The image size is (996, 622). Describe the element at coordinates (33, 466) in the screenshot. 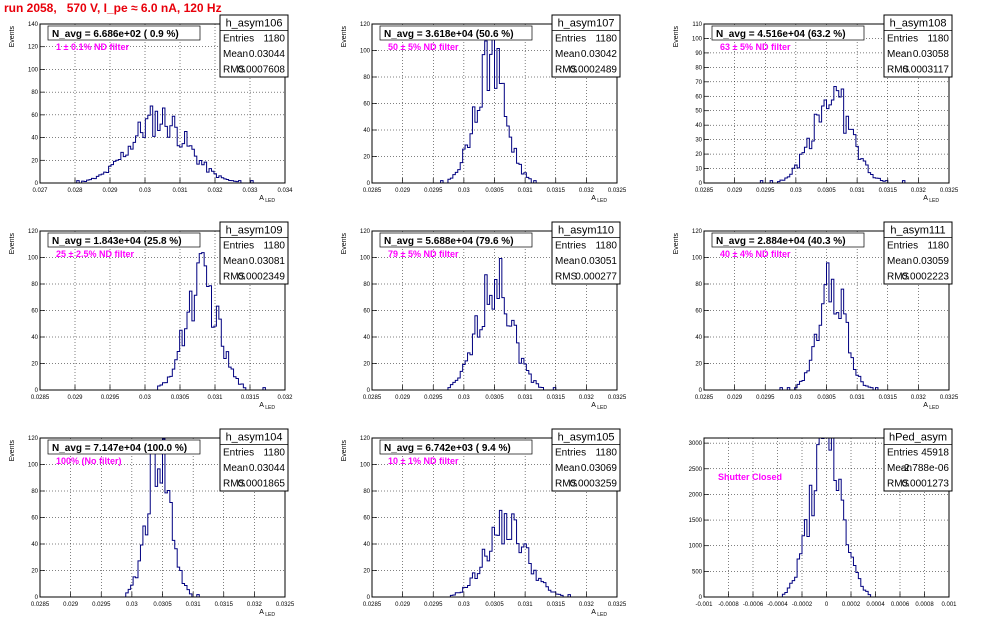

I see `y-tick-label: 100` at that location.